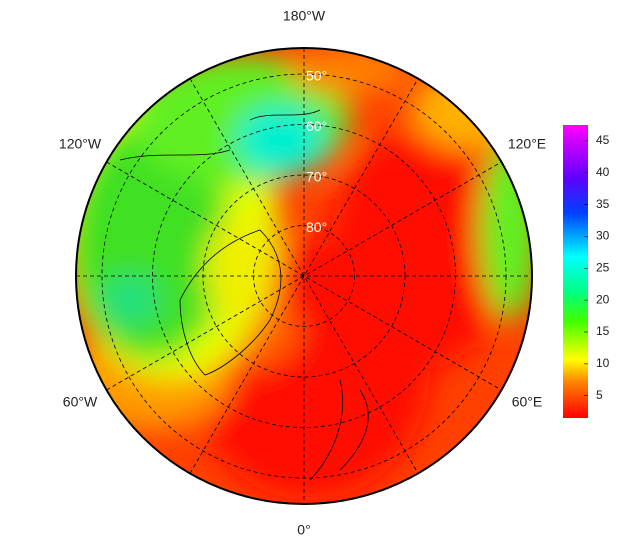 Image resolution: width=625 pixels, height=557 pixels. Describe the element at coordinates (603, 204) in the screenshot. I see `colorbar-tick-label: 35` at that location.